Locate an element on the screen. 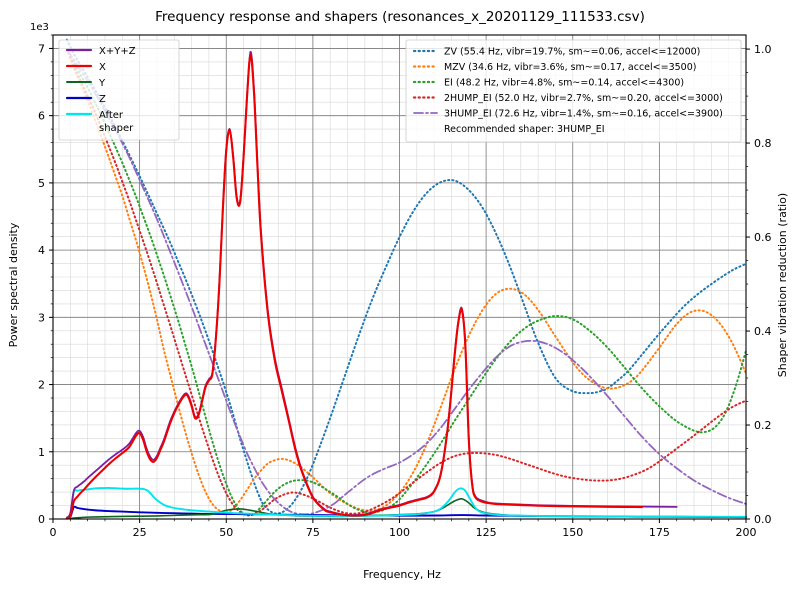  x-tick-label: 200 is located at coordinates (746, 532).